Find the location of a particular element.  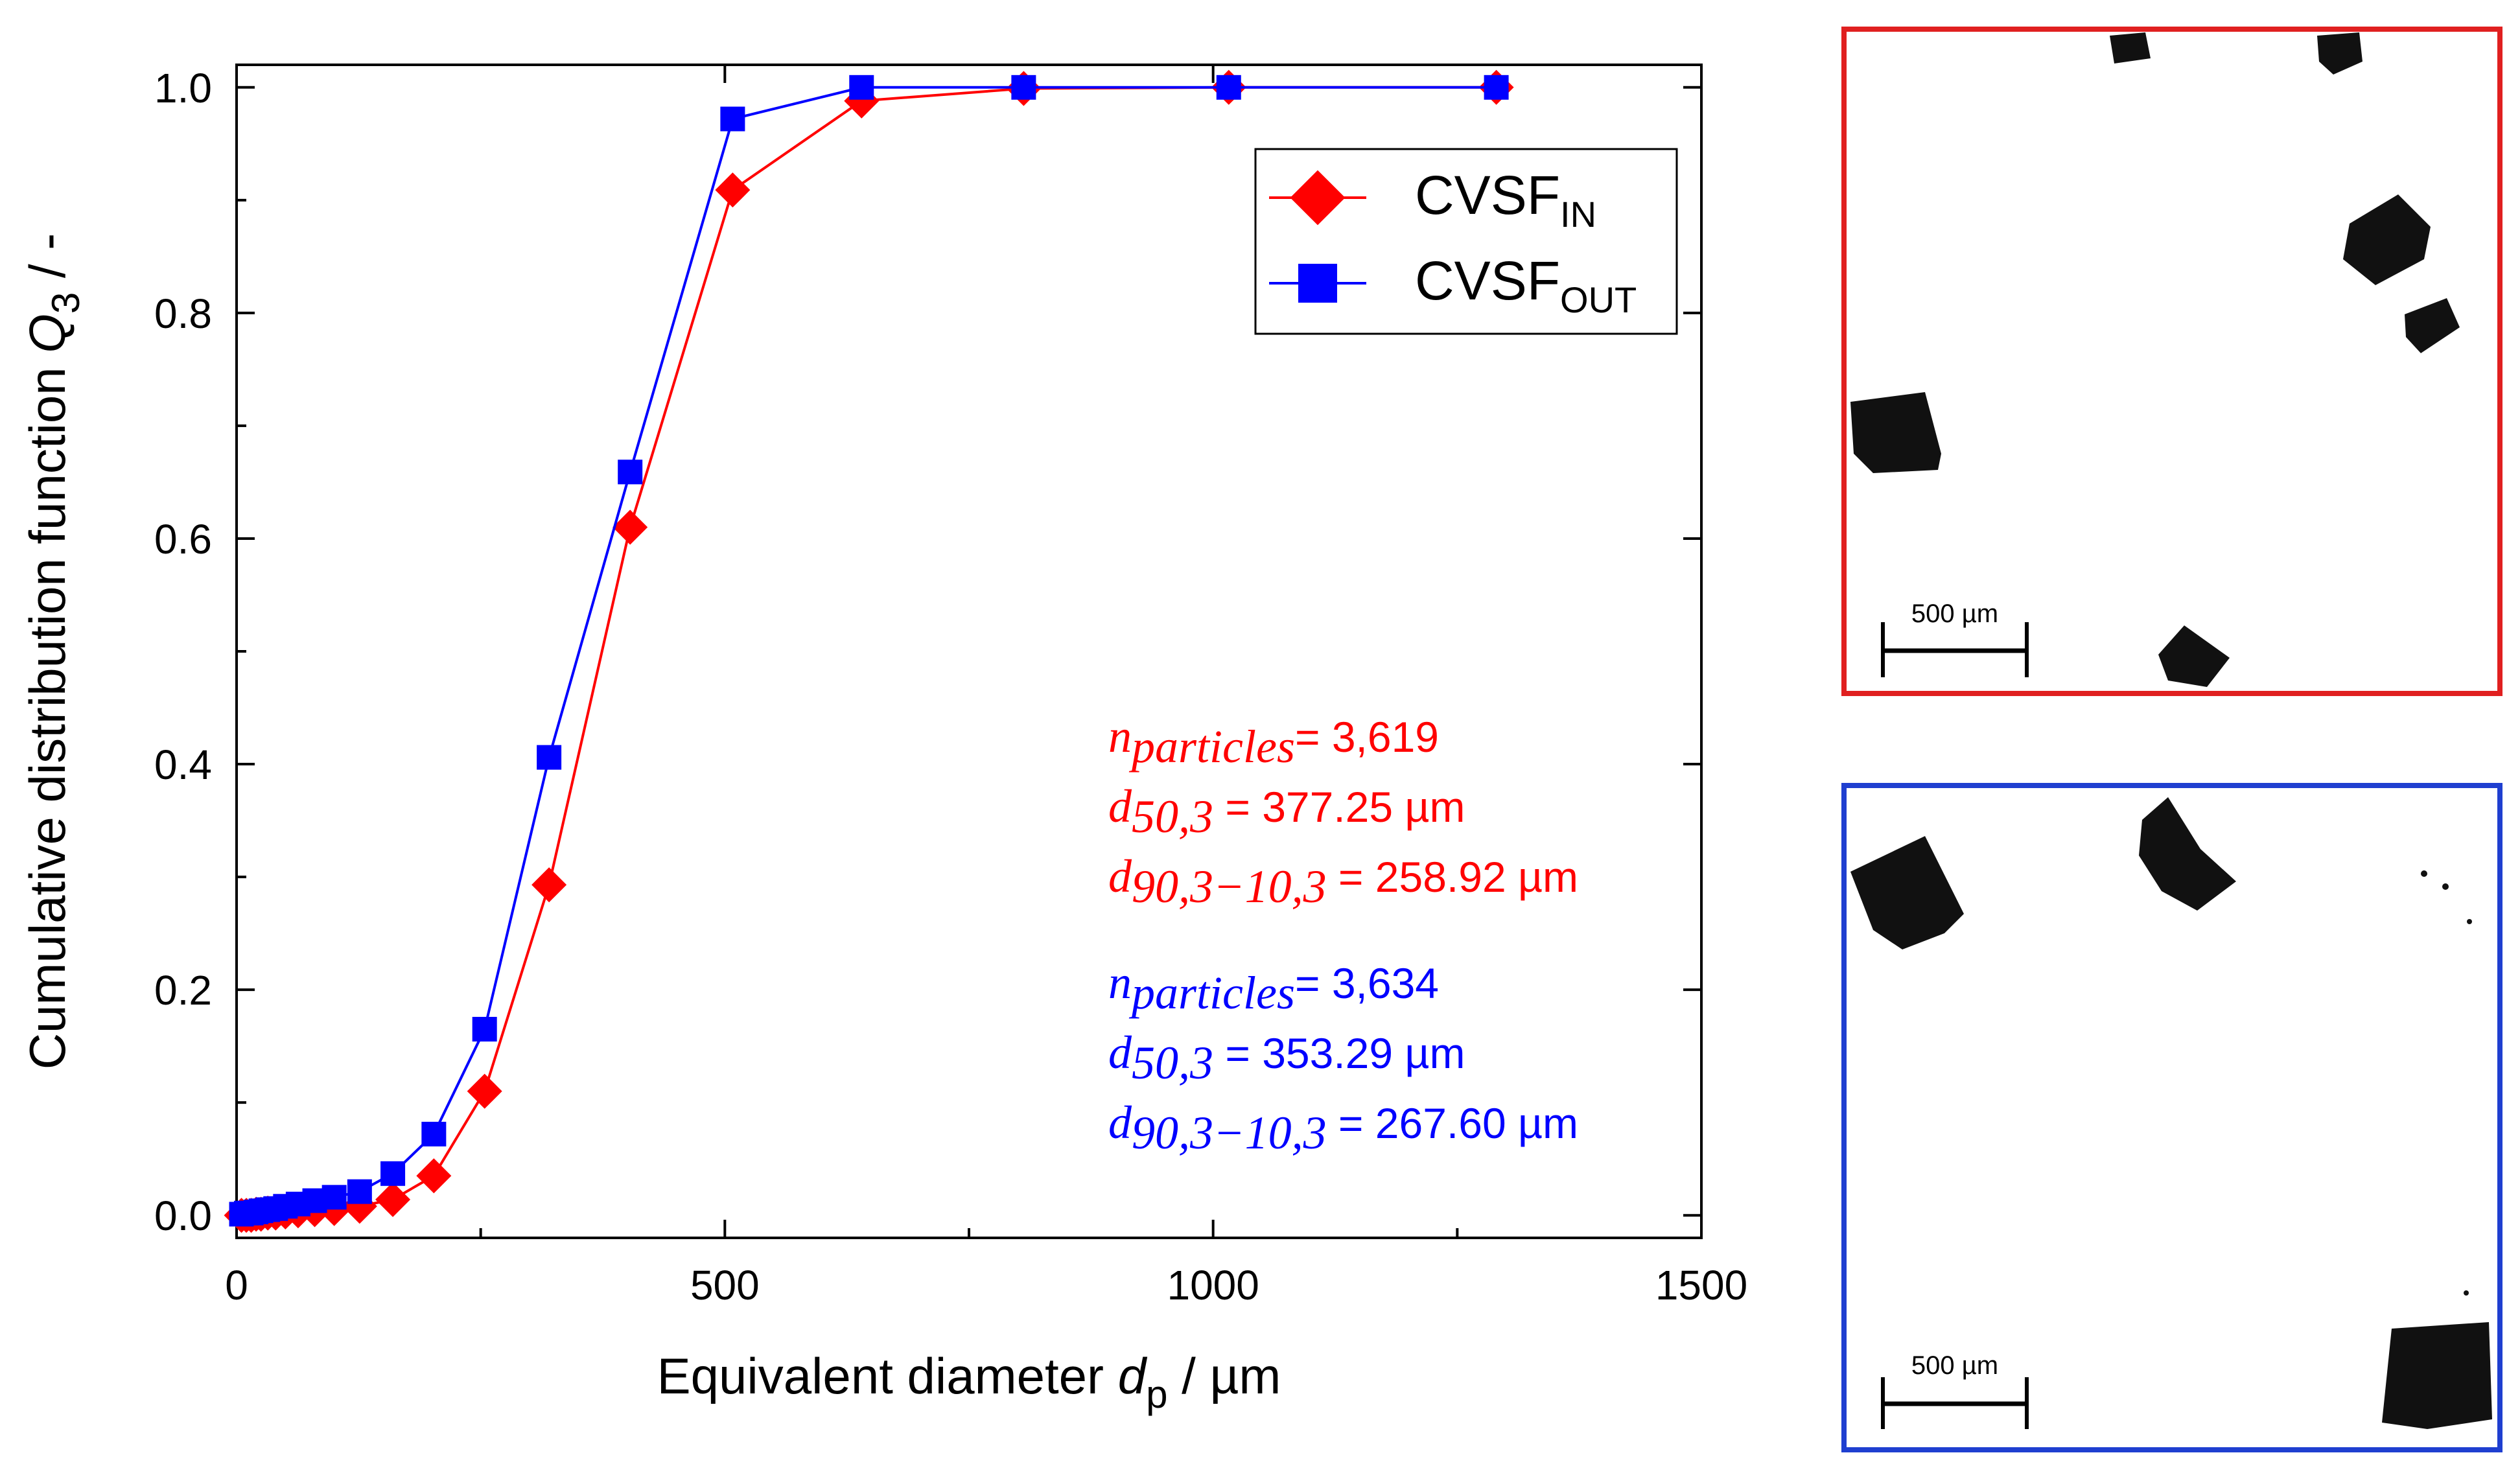

legend-label-out: CVSFOUT is located at coordinates (1526, 285).